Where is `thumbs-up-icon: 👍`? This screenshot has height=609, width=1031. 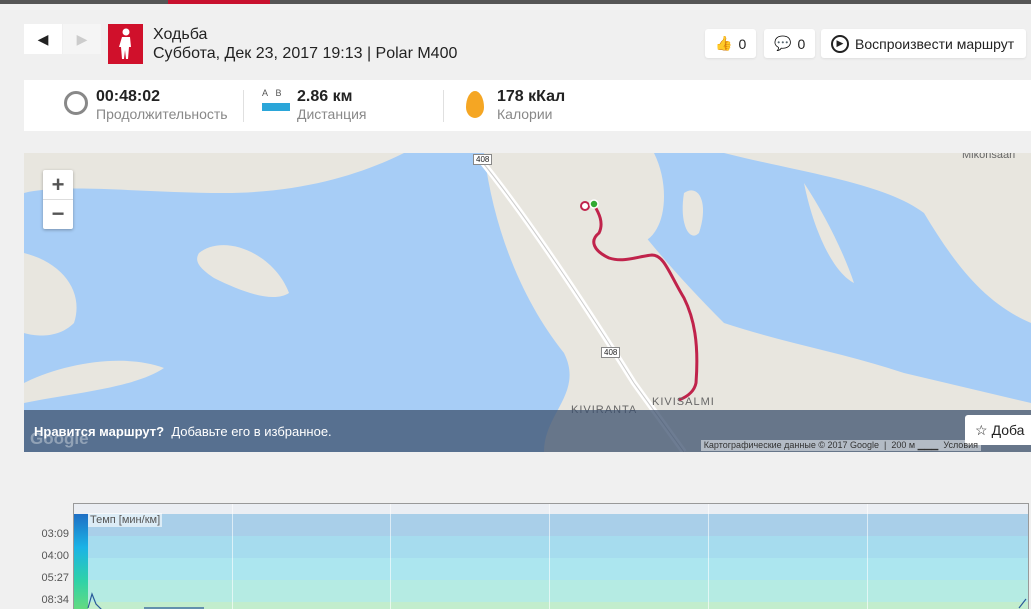
thumbs-up-icon: 👍 is located at coordinates (724, 43).